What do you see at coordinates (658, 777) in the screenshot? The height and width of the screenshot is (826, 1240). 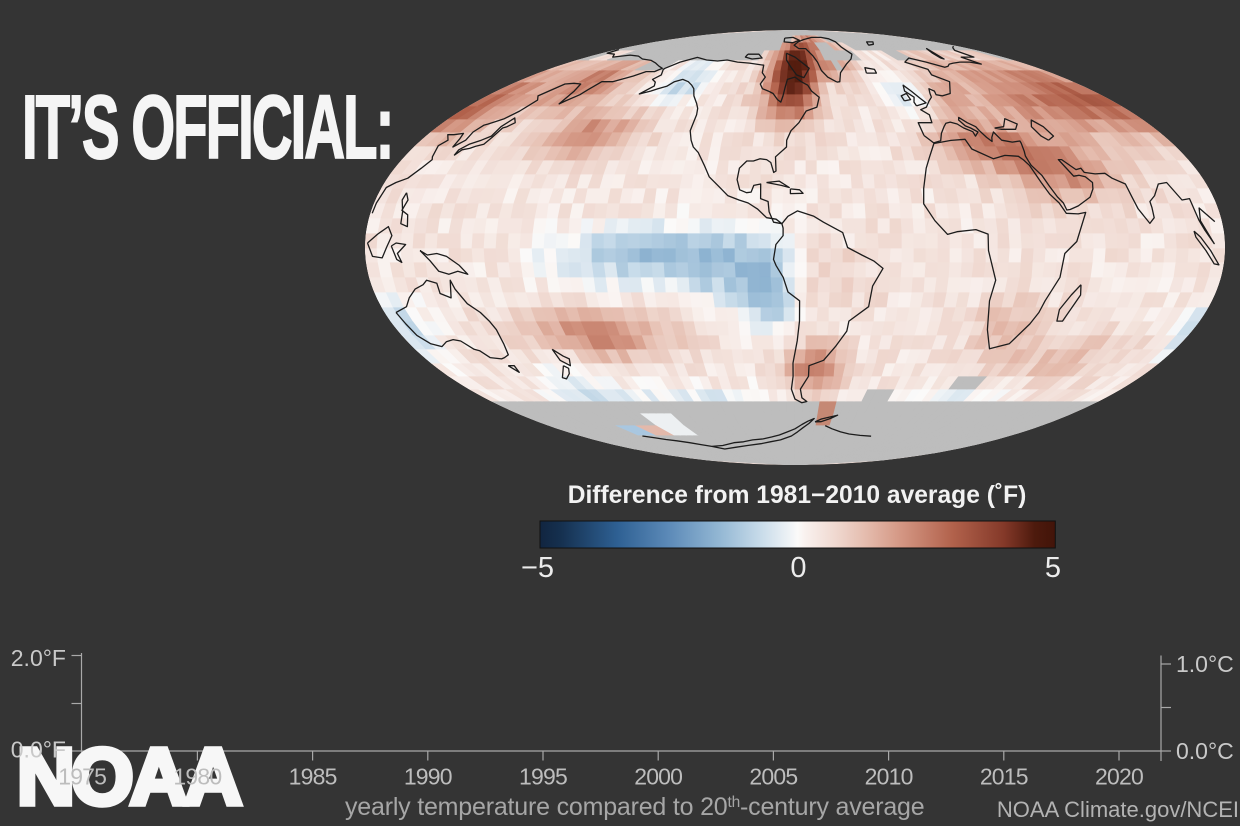 I see `svg-text: 2000` at bounding box center [658, 777].